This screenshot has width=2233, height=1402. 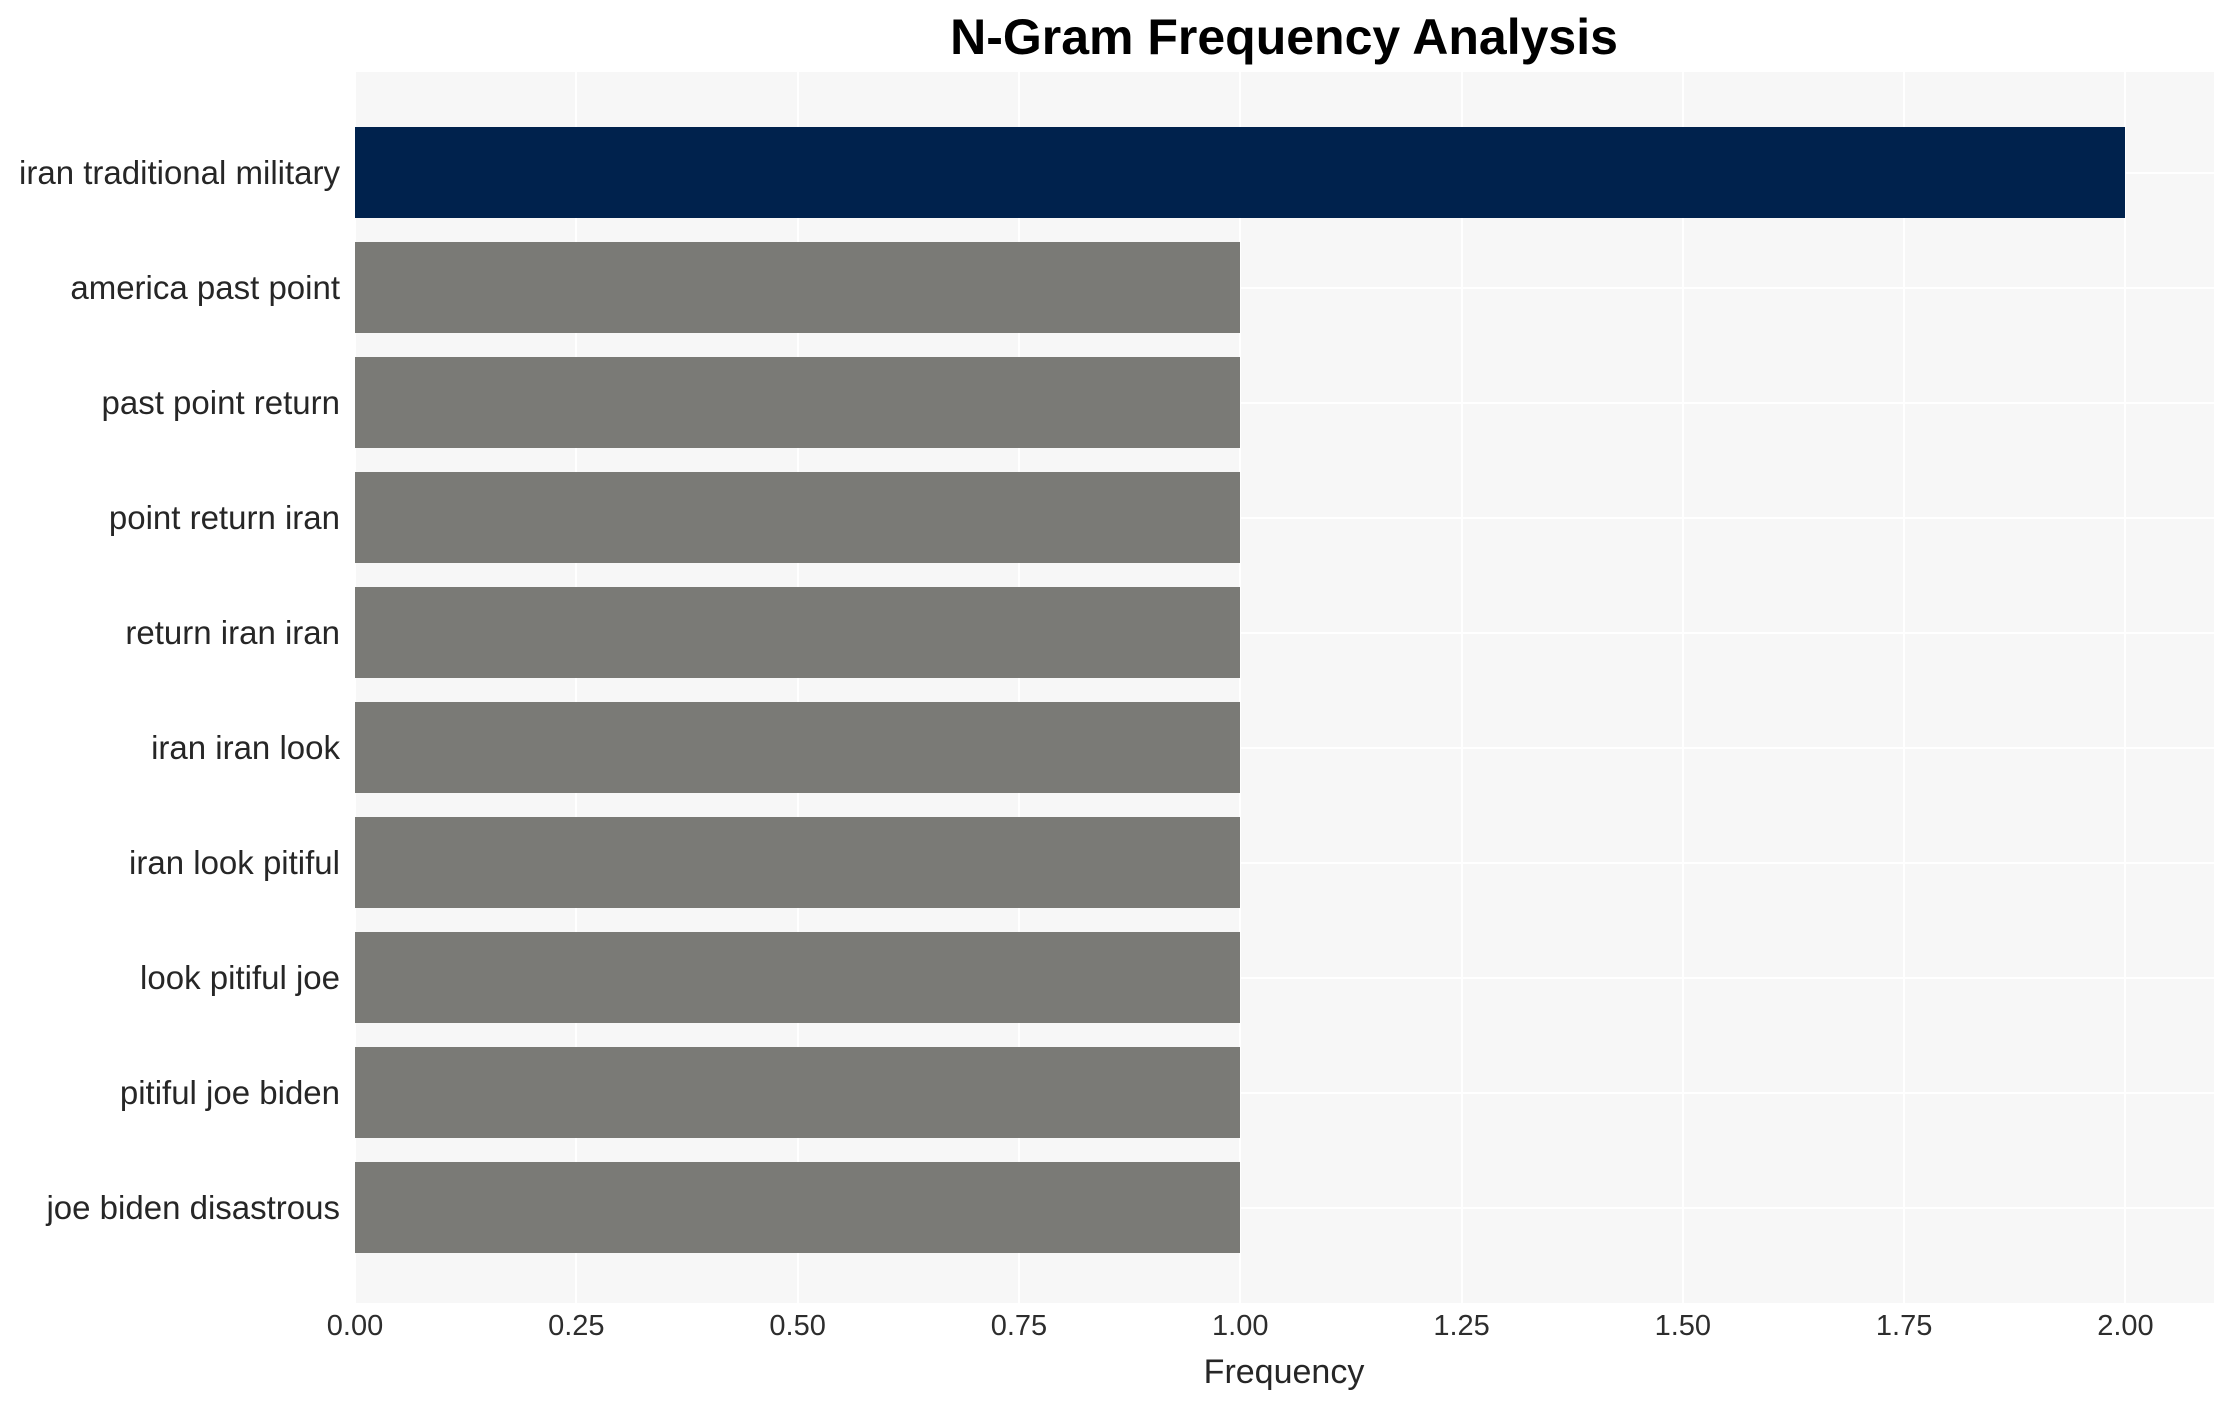 What do you see at coordinates (1284, 1372) in the screenshot?
I see `x-axis-label: Frequency` at bounding box center [1284, 1372].